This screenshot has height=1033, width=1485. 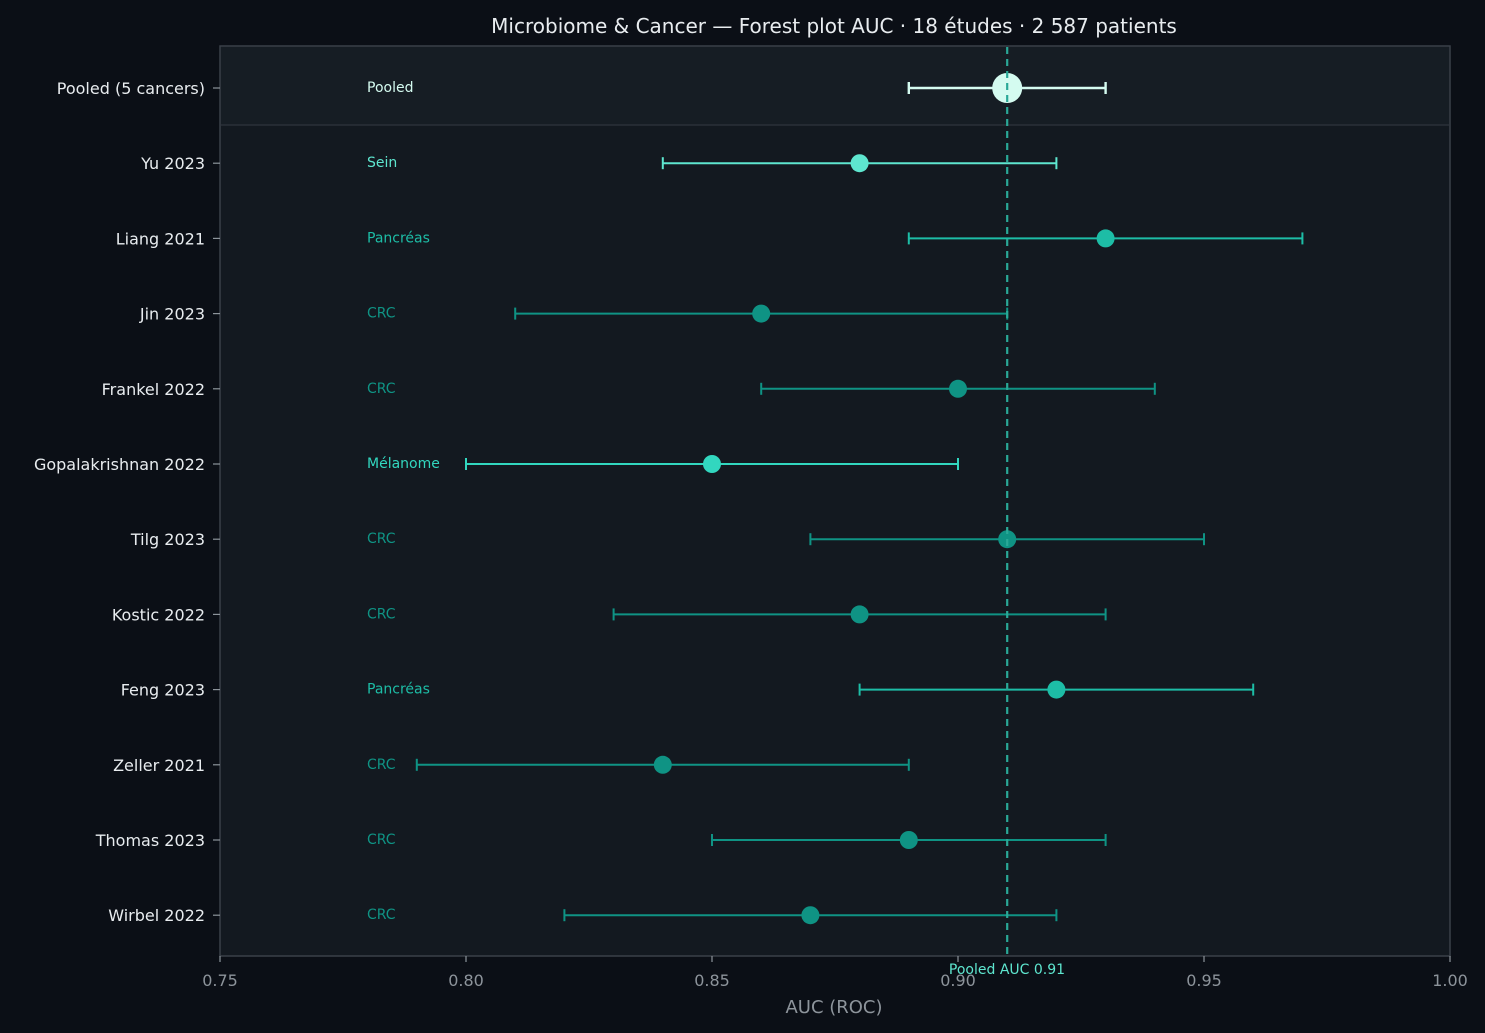 What do you see at coordinates (1204, 980) in the screenshot?
I see `x-tick-label: 0.95` at bounding box center [1204, 980].